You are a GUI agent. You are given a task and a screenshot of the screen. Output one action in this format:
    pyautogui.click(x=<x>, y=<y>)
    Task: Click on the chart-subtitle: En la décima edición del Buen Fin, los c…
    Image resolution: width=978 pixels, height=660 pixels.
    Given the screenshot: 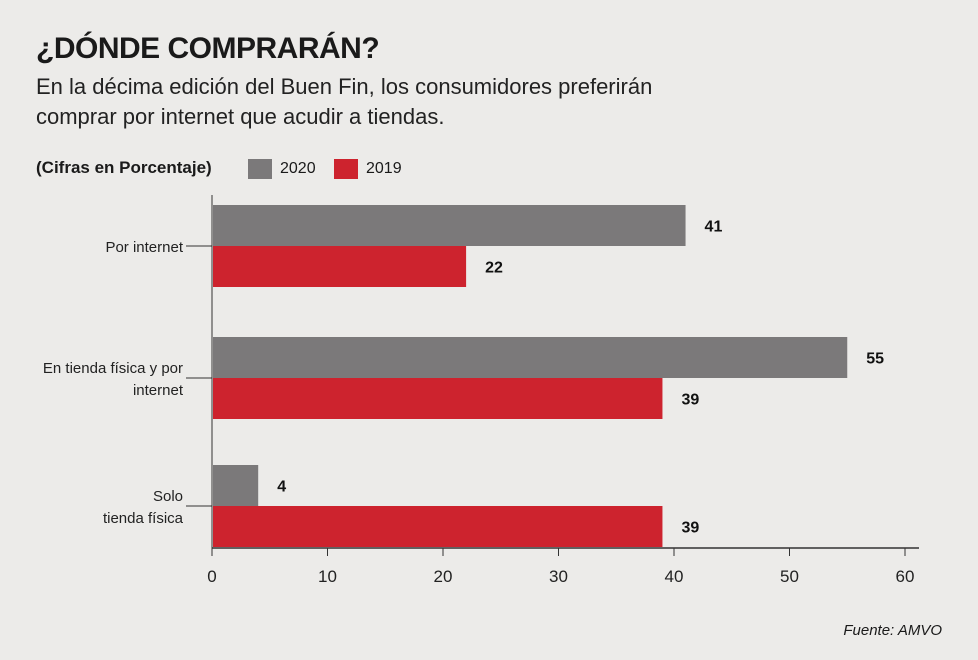 What is the action you would take?
    pyautogui.click(x=344, y=101)
    